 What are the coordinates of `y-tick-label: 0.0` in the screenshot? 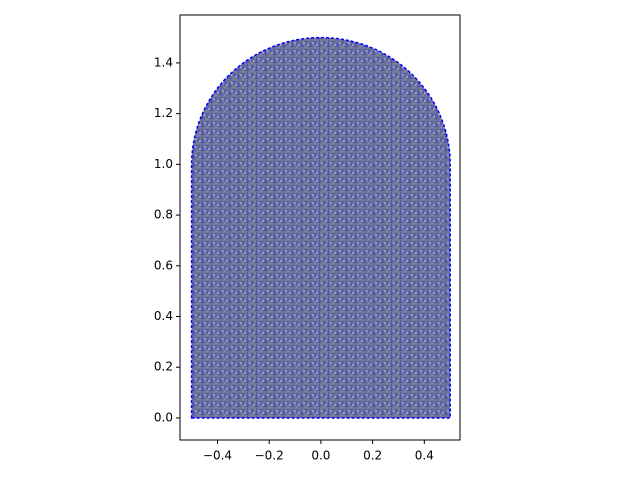 It's located at (163, 417).